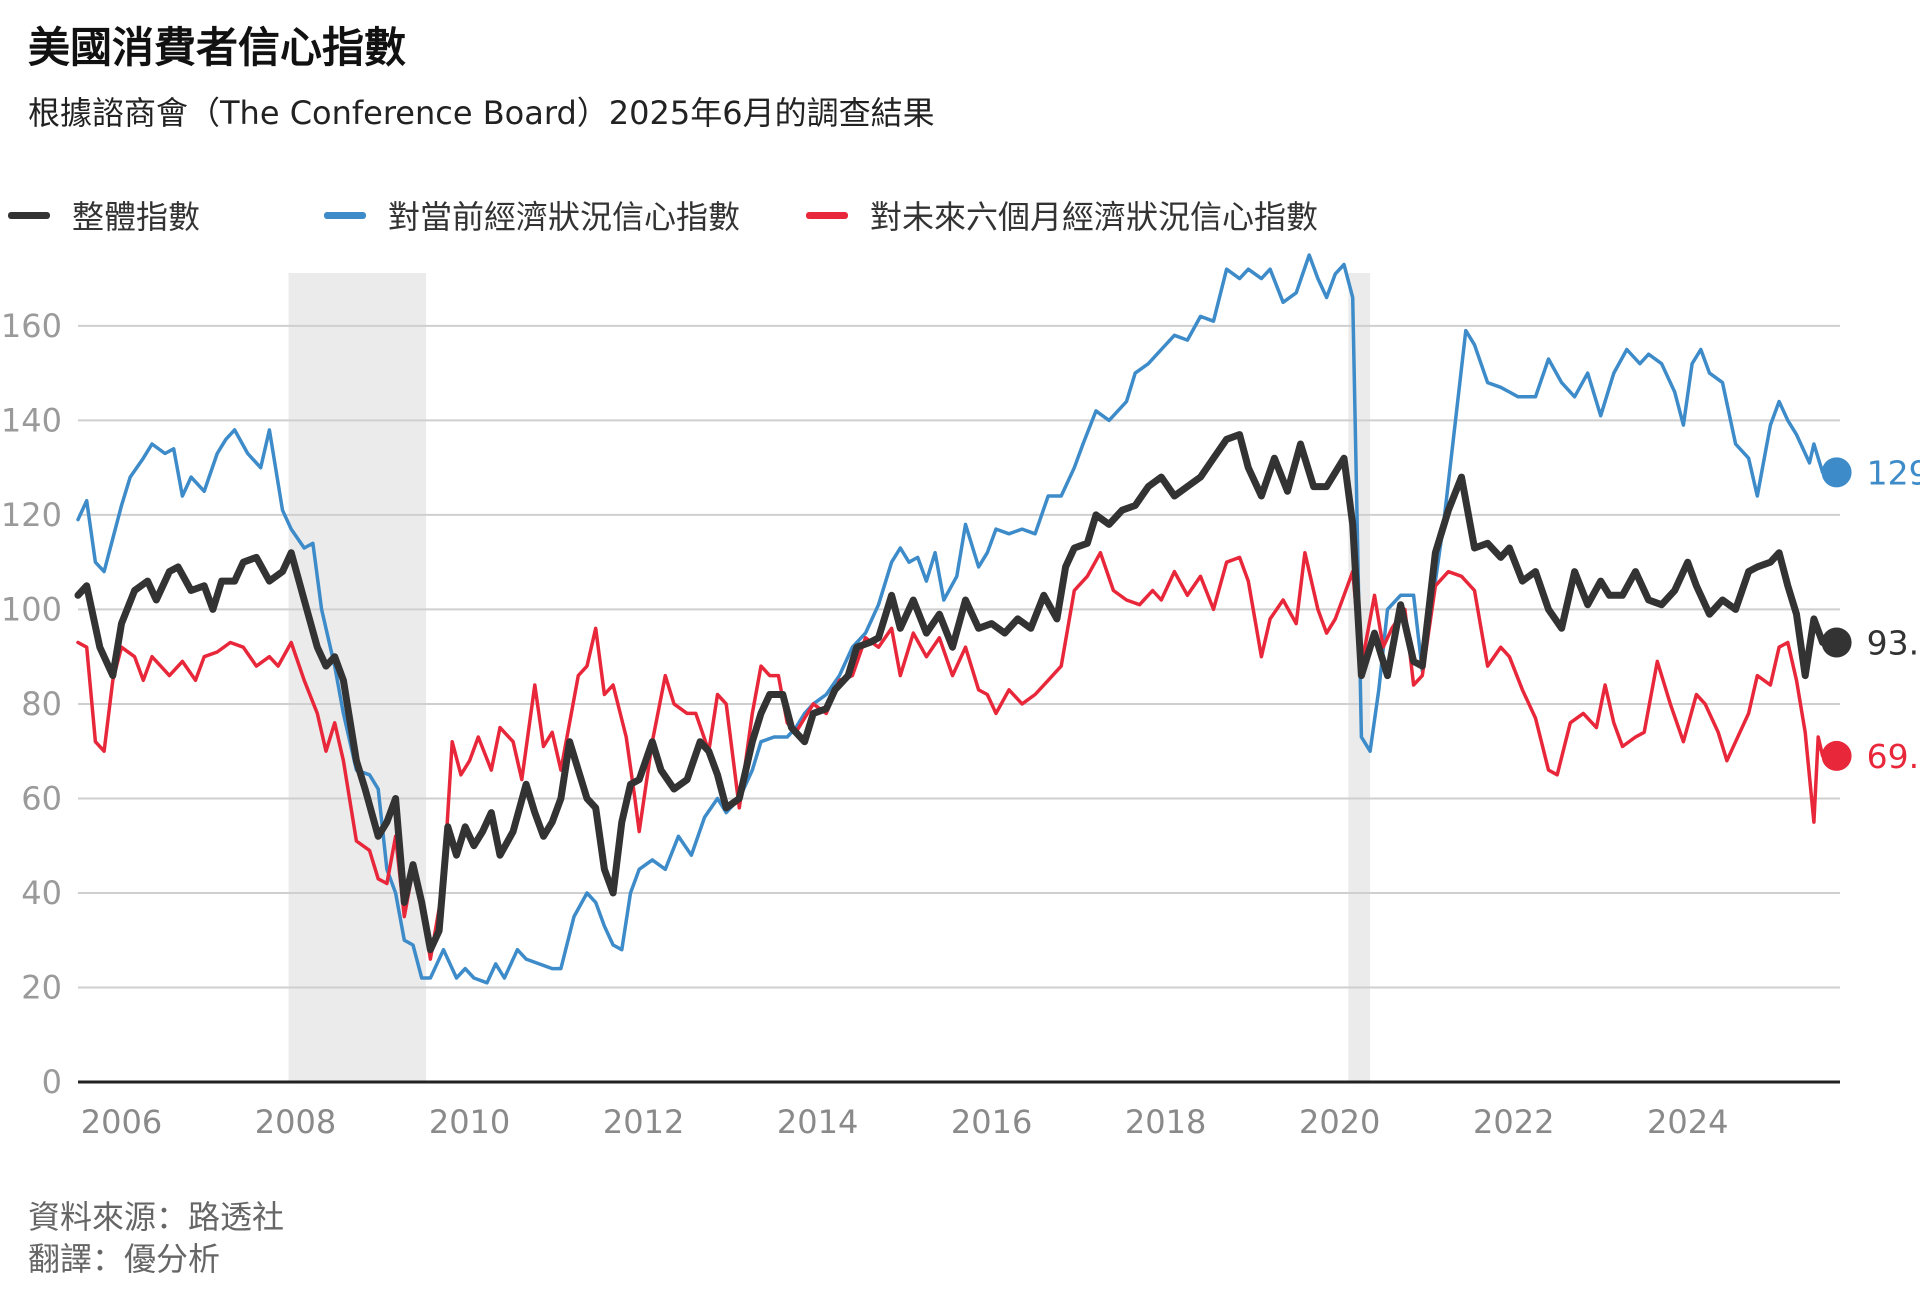 The width and height of the screenshot is (1920, 1291). What do you see at coordinates (1513, 1122) in the screenshot?
I see `x-tick-label-2022: 2022` at bounding box center [1513, 1122].